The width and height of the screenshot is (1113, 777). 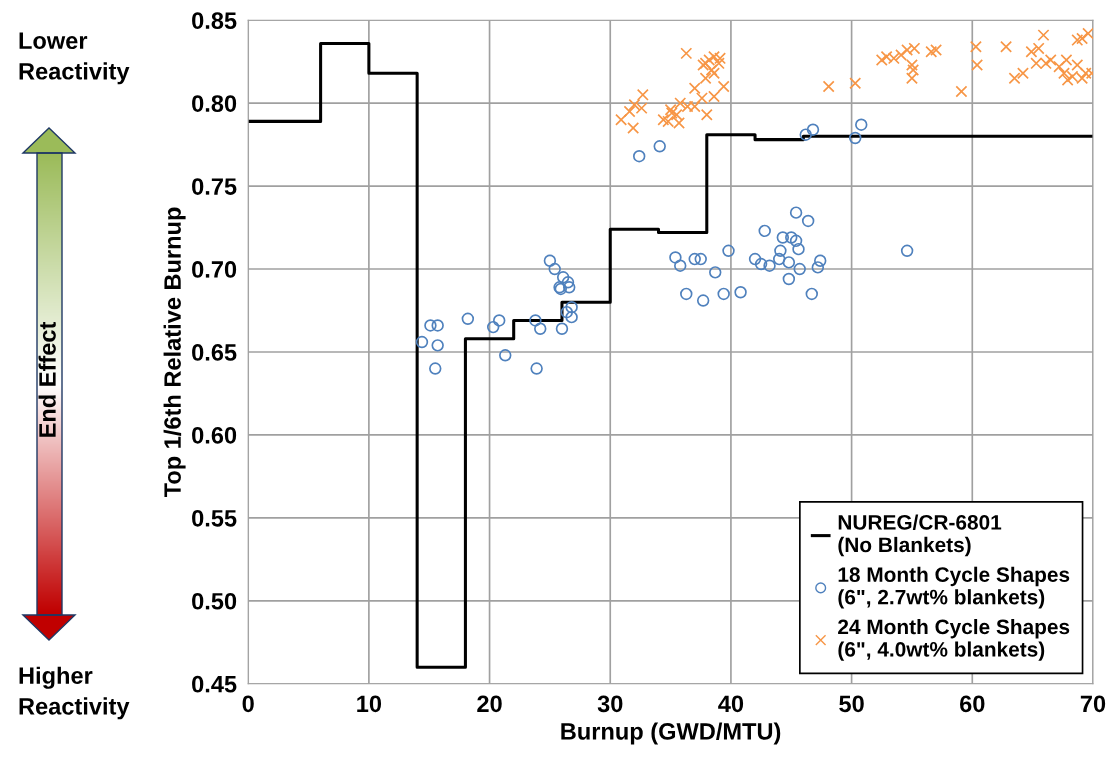 I want to click on y-tick-label: 0.80, so click(x=214, y=103).